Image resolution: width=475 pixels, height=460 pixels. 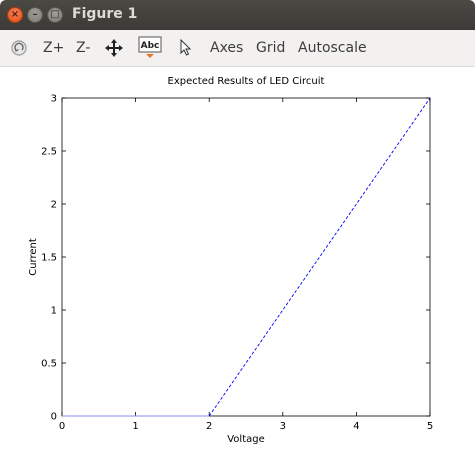 I want to click on close-window-button: ×, so click(x=15, y=15).